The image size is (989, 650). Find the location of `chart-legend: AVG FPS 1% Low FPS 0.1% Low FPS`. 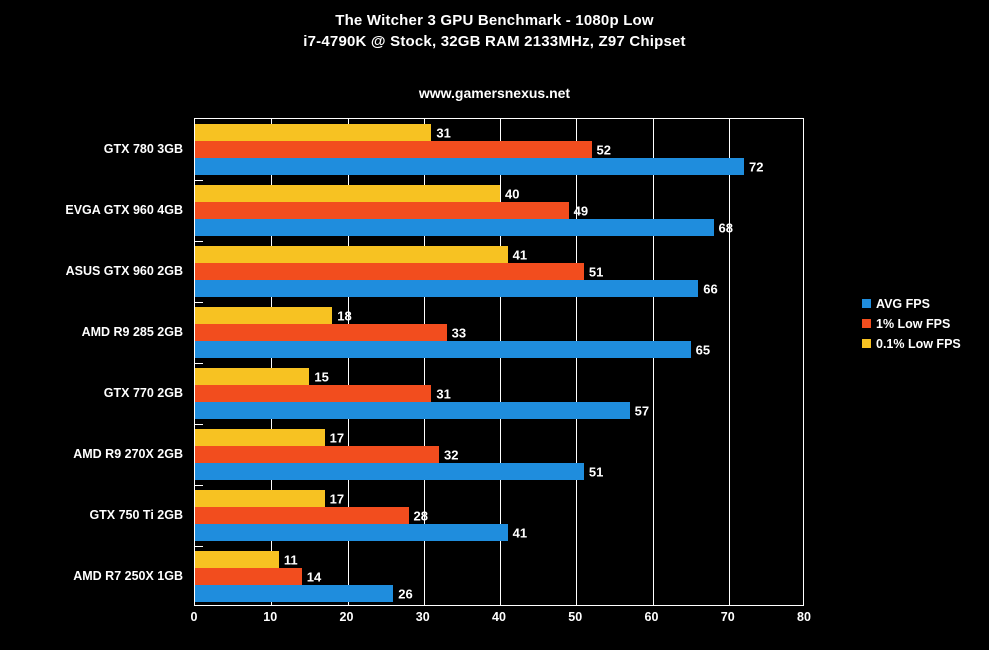

chart-legend: AVG FPS 1% Low FPS 0.1% Low FPS is located at coordinates (924, 324).